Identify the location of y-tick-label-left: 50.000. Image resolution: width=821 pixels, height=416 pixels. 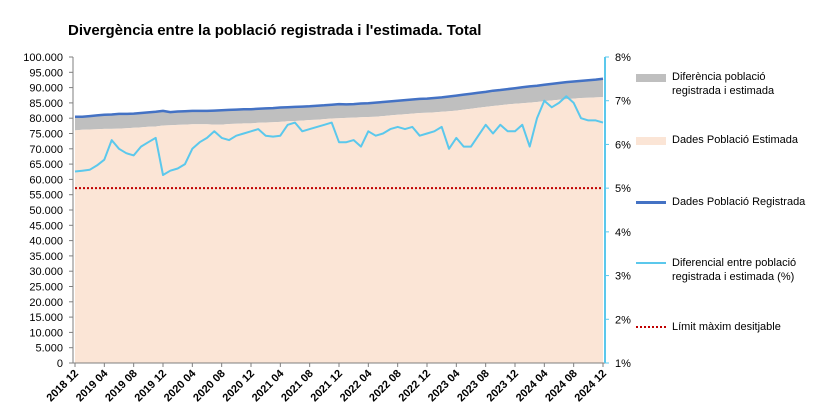
(46, 211).